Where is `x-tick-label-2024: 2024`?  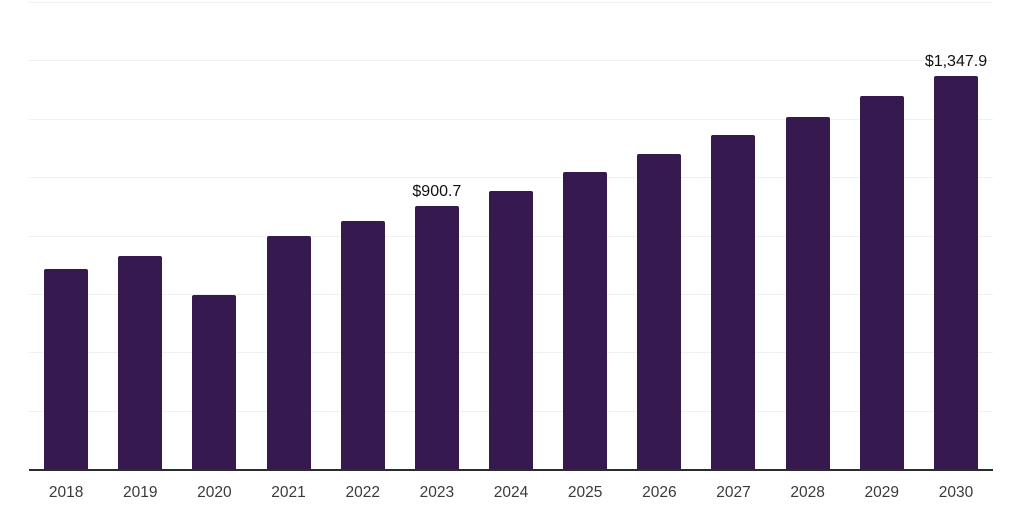 x-tick-label-2024: 2024 is located at coordinates (511, 492).